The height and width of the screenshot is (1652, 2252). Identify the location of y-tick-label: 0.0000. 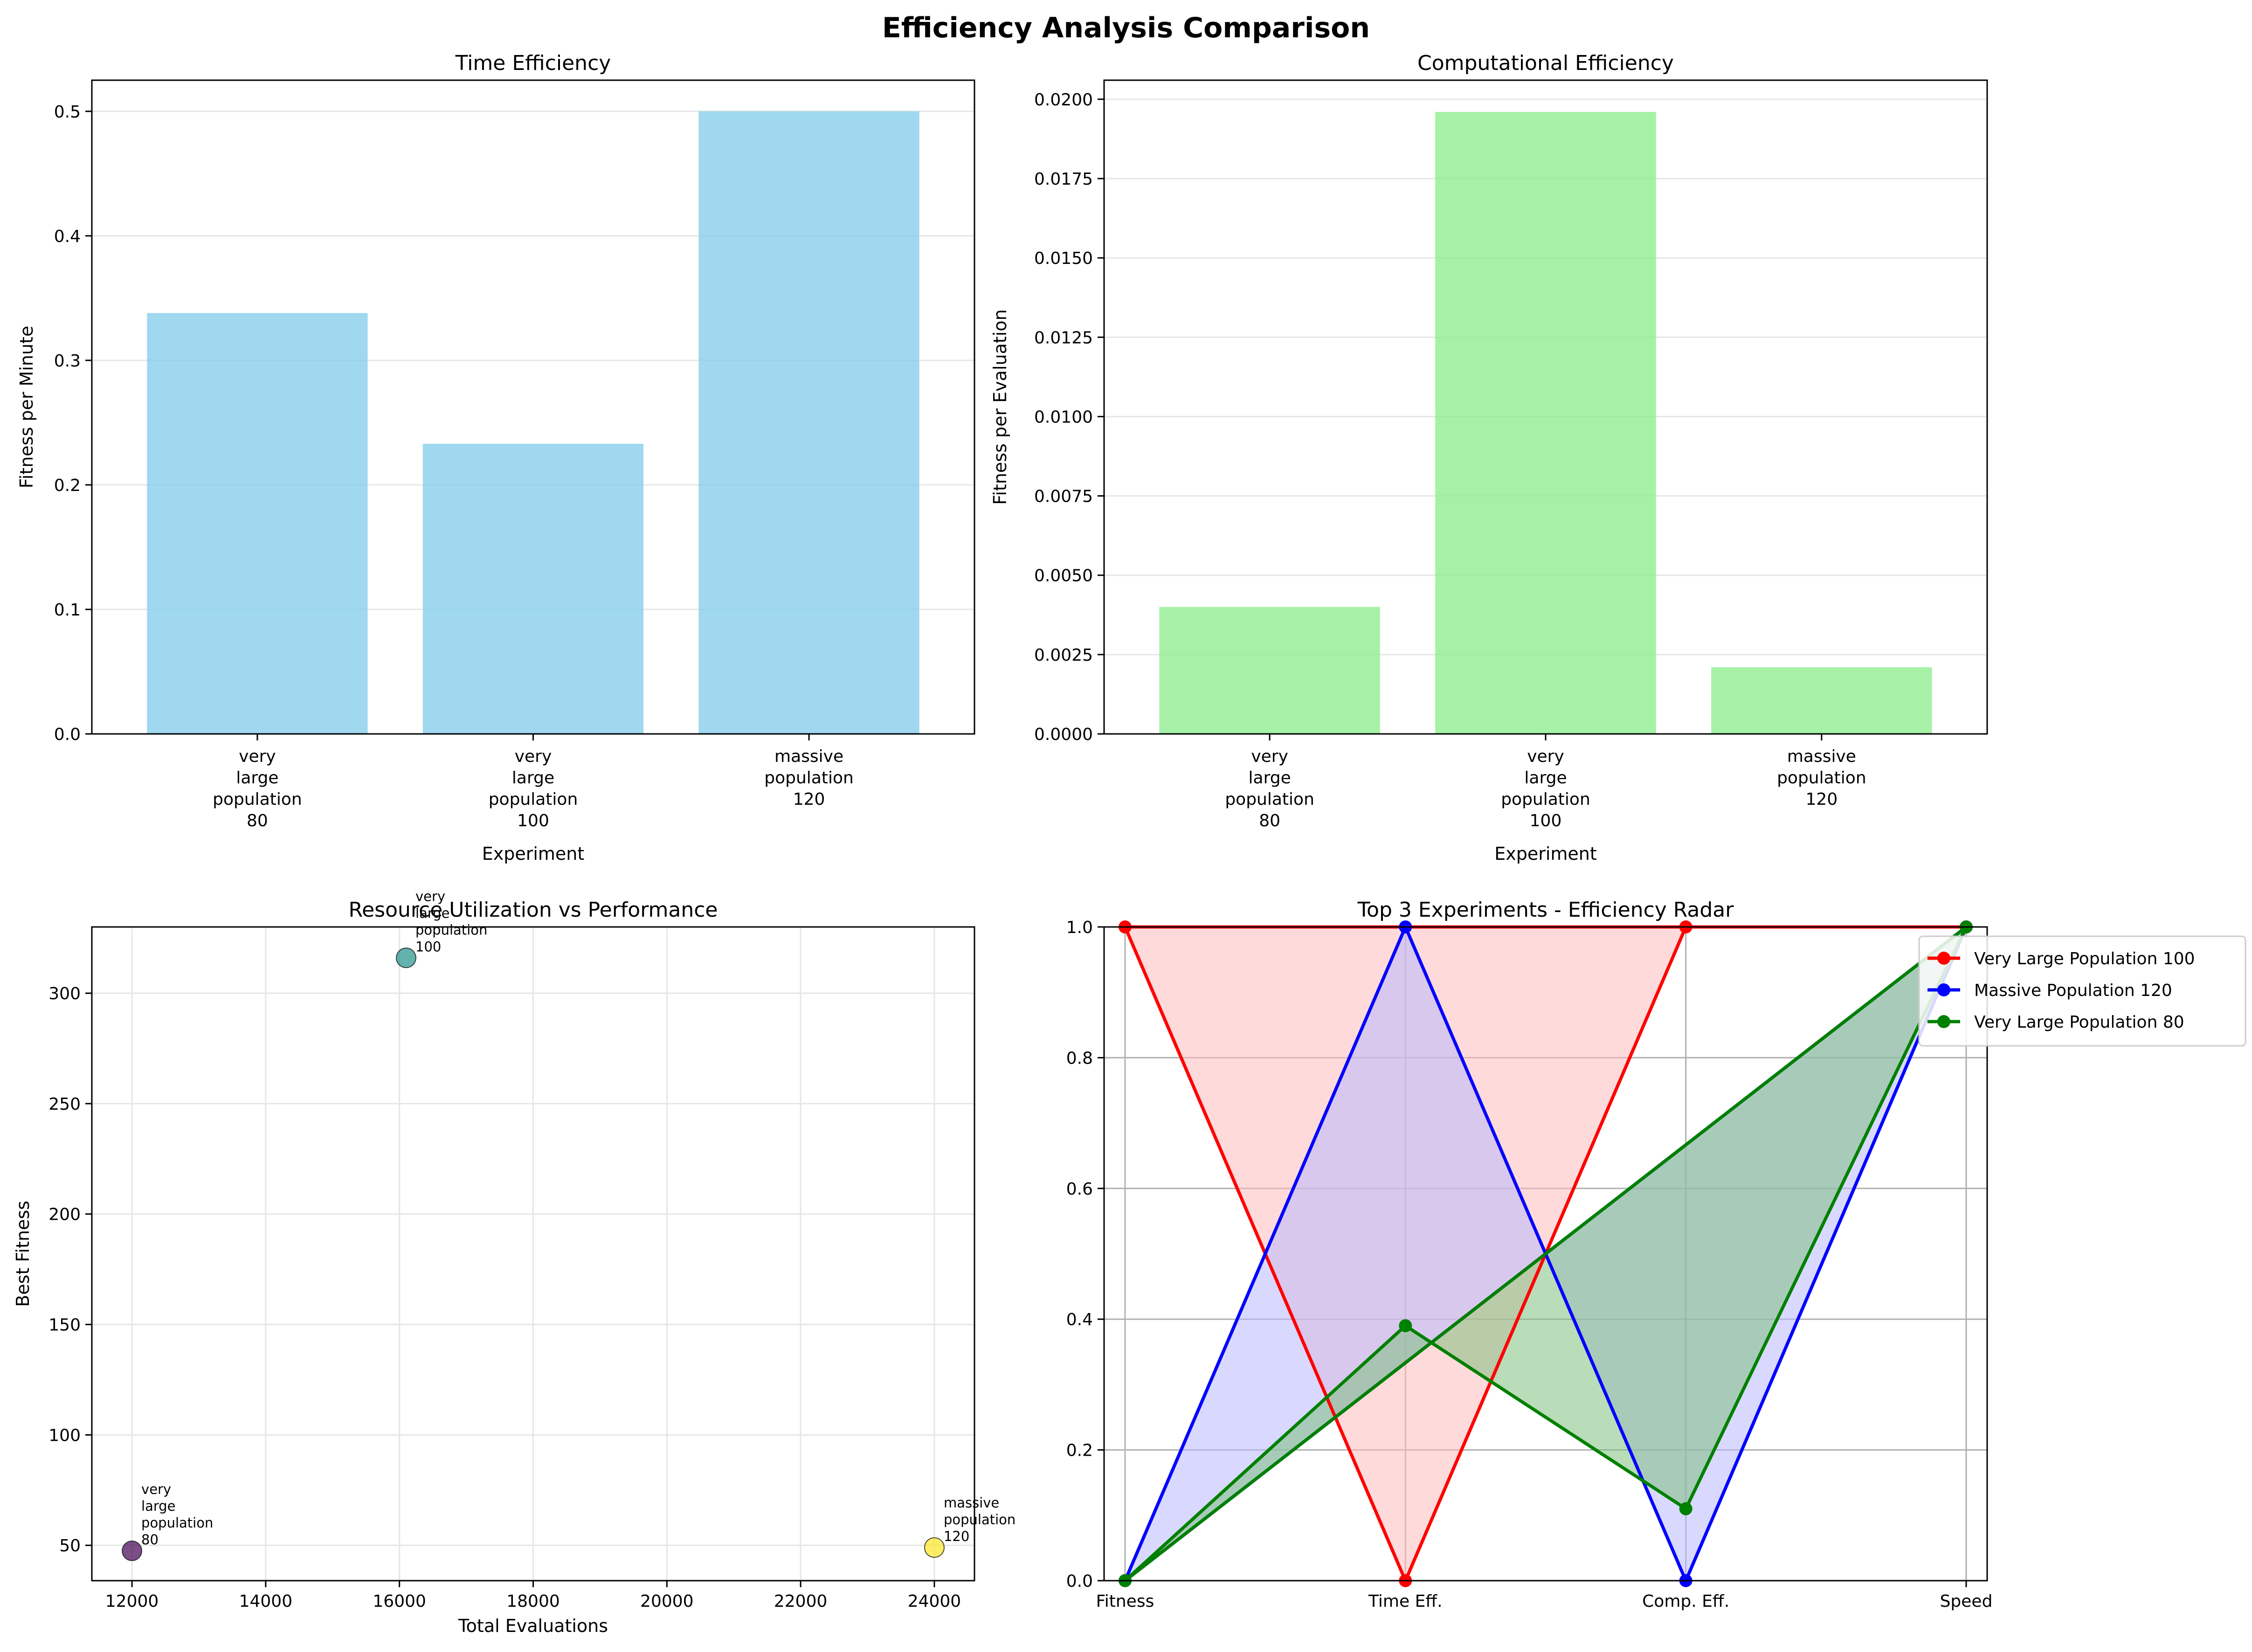
(1063, 734).